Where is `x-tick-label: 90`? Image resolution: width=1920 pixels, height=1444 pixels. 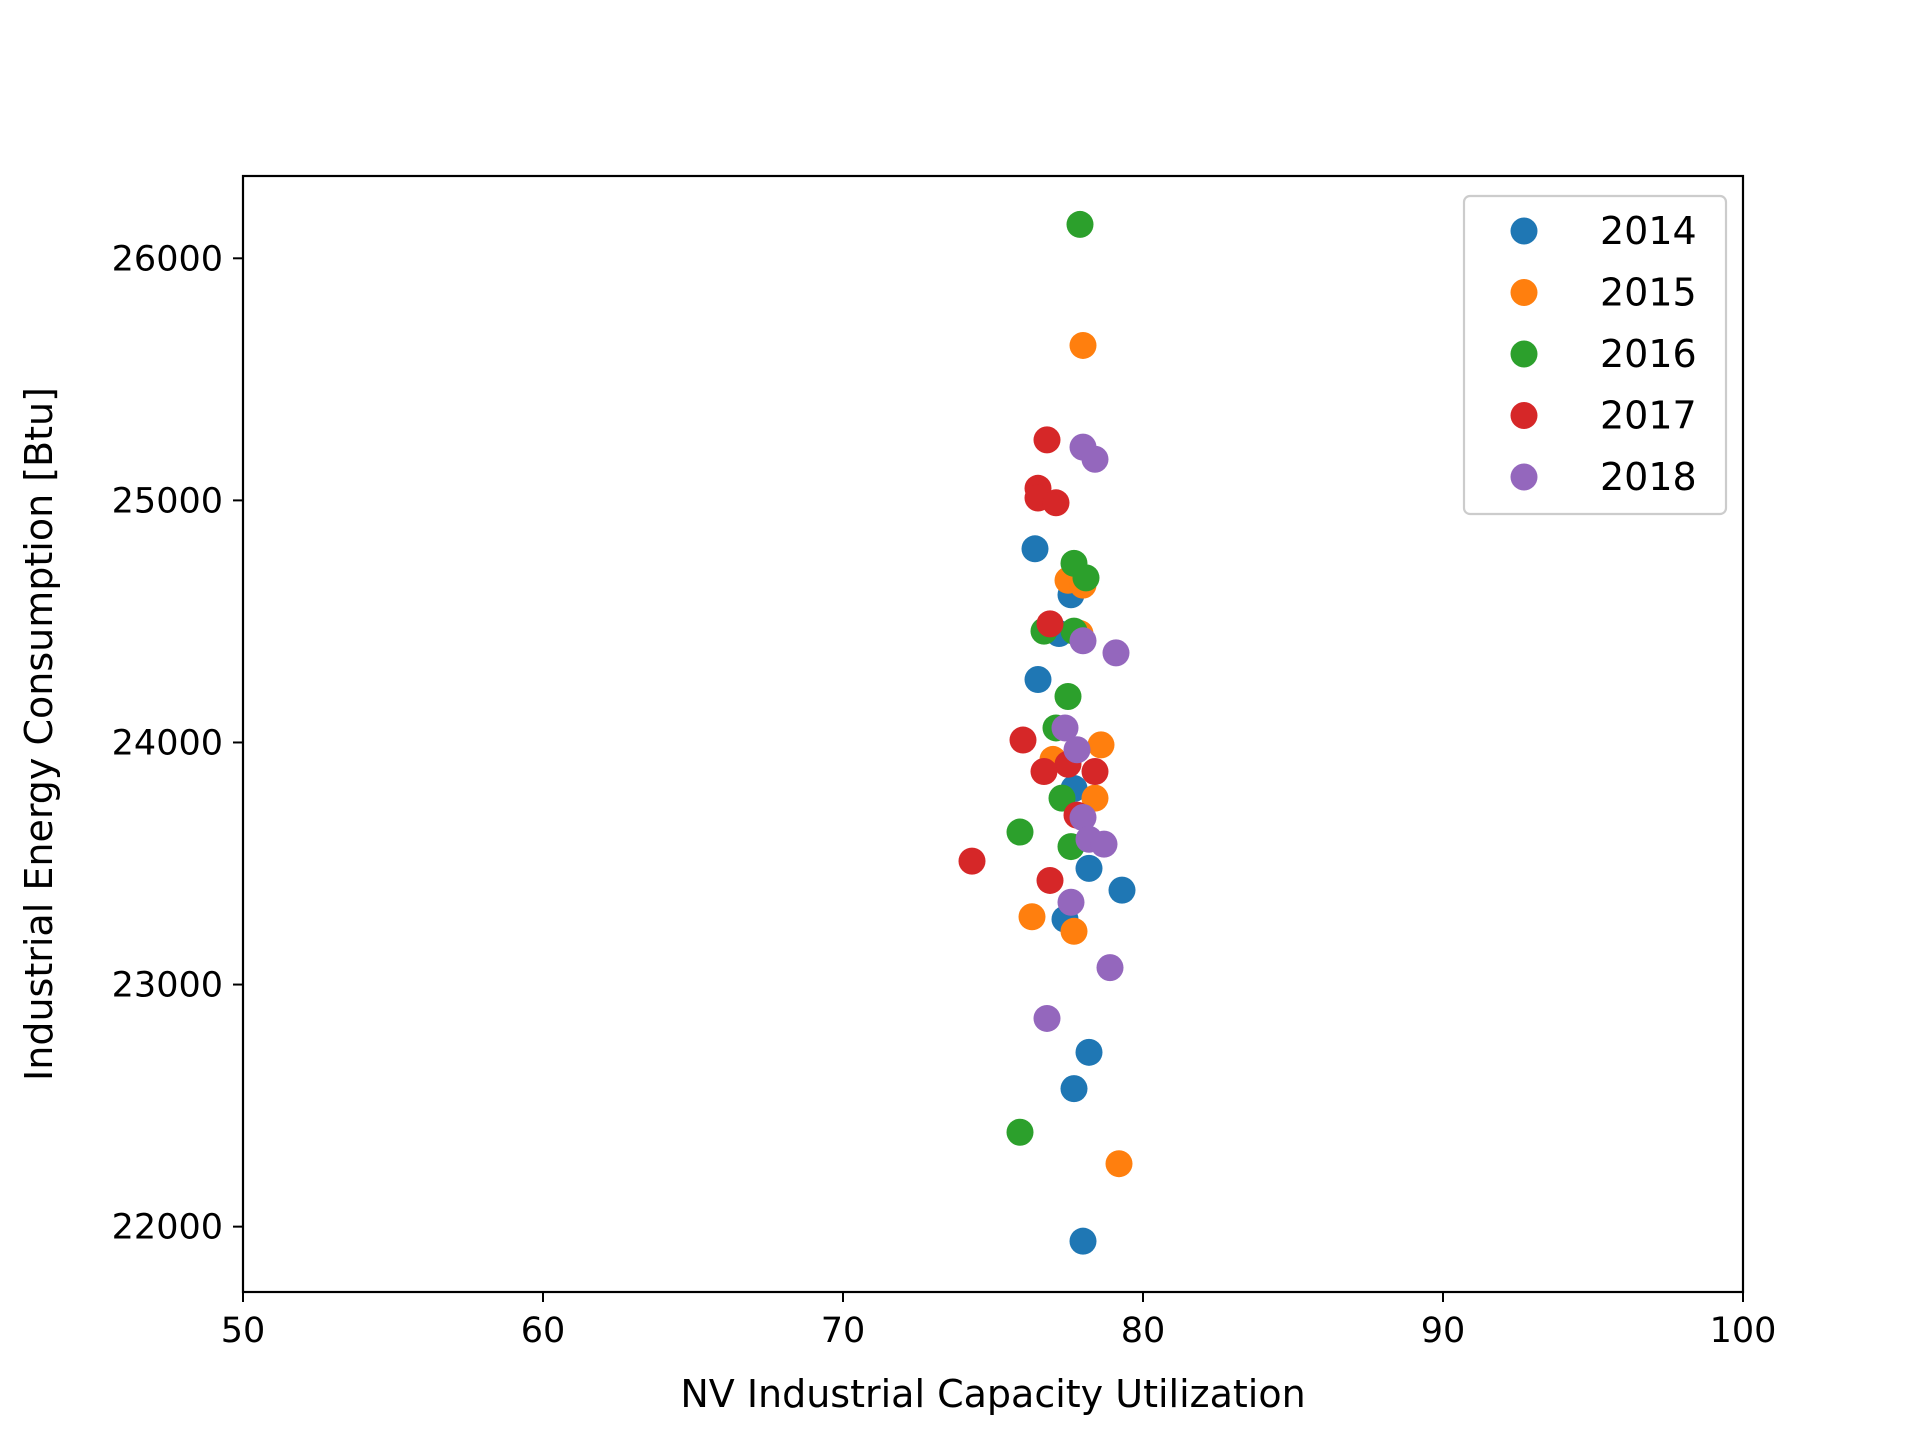 x-tick-label: 90 is located at coordinates (1443, 1331).